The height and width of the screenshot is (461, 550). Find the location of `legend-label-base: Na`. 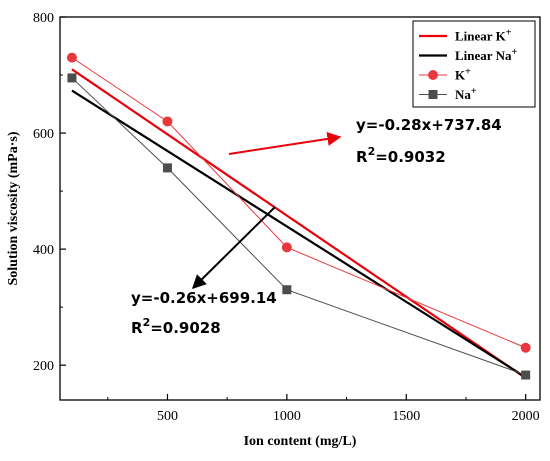

legend-label-base: Na is located at coordinates (463, 94).